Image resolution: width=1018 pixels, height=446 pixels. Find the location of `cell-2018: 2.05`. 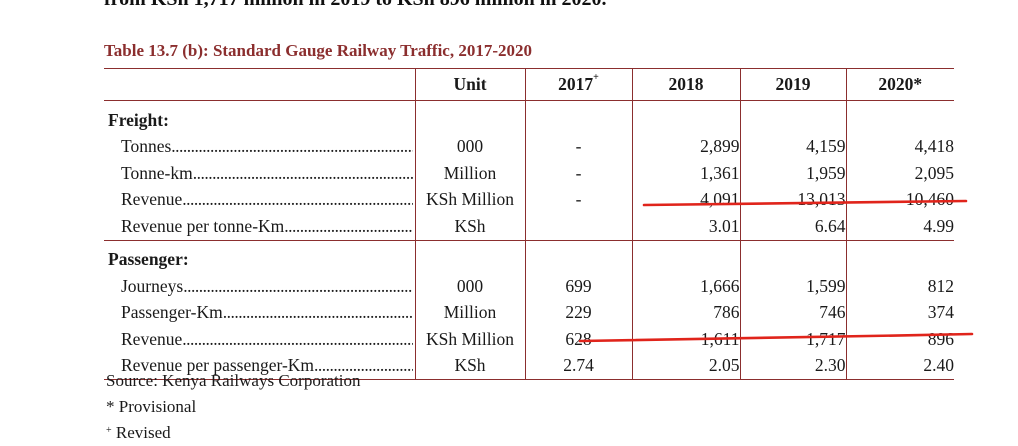

cell-2018: 2.05 is located at coordinates (685, 366).